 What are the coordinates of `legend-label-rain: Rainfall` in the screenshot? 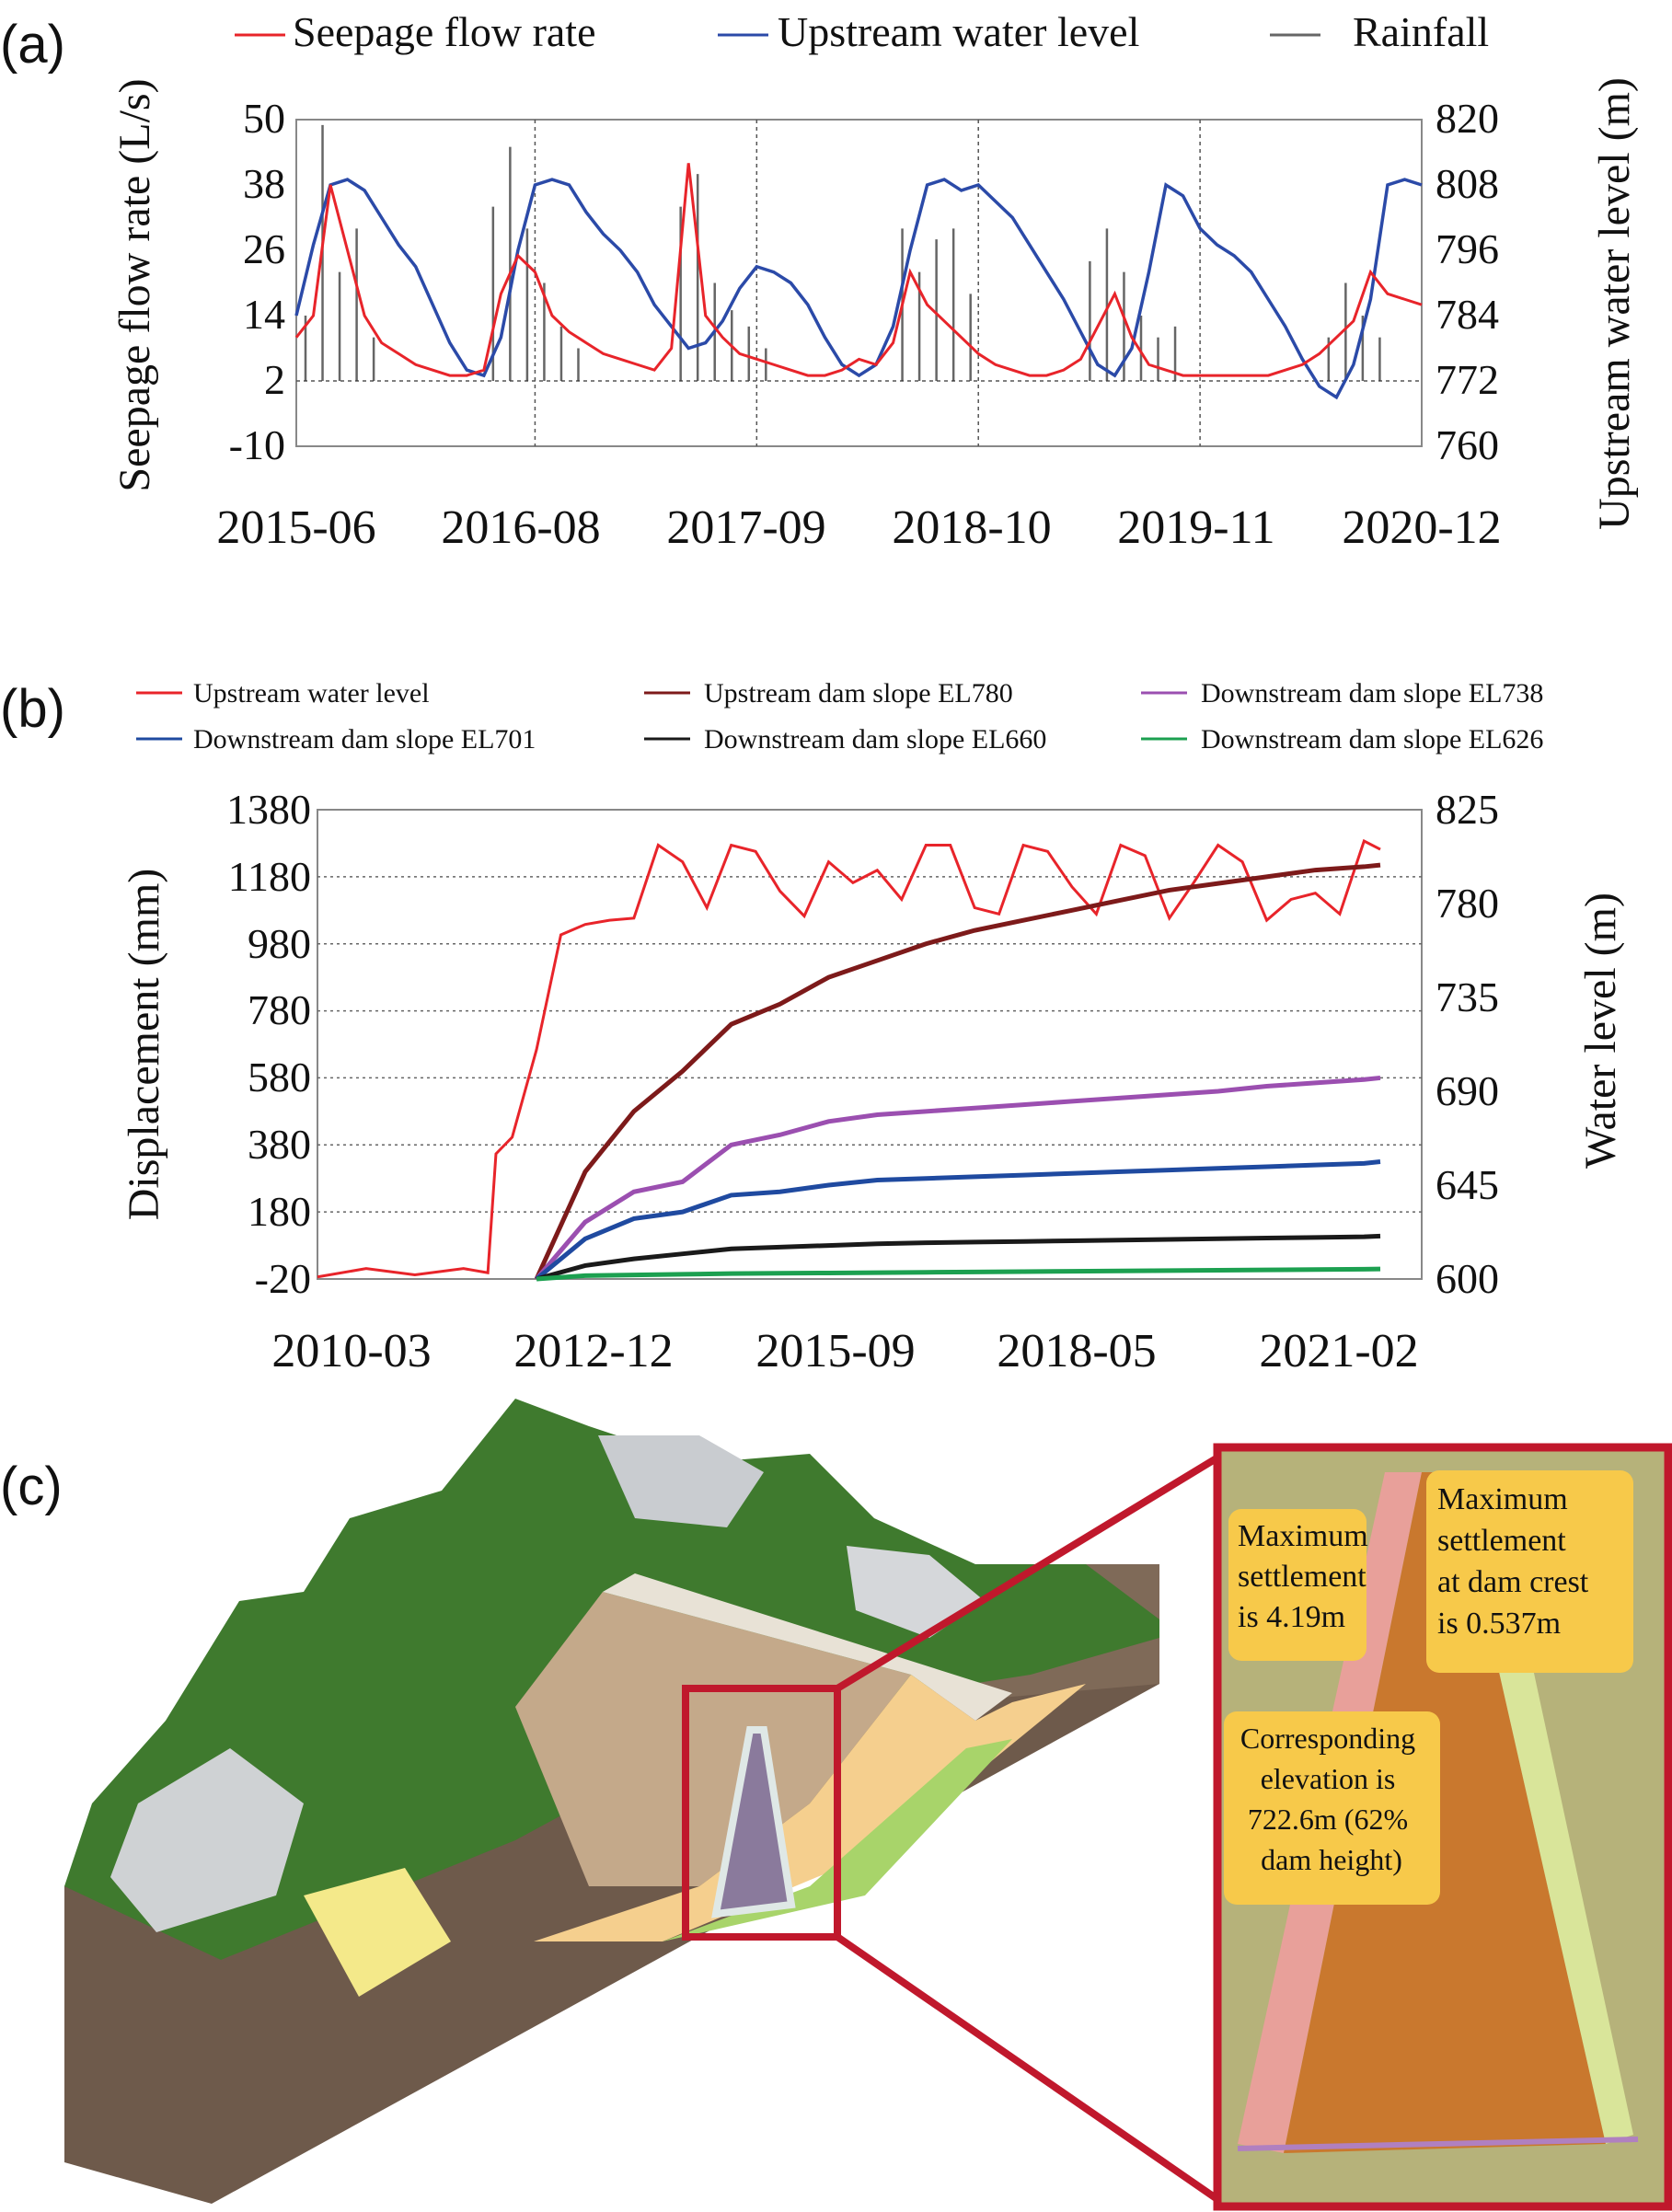 It's located at (1421, 31).